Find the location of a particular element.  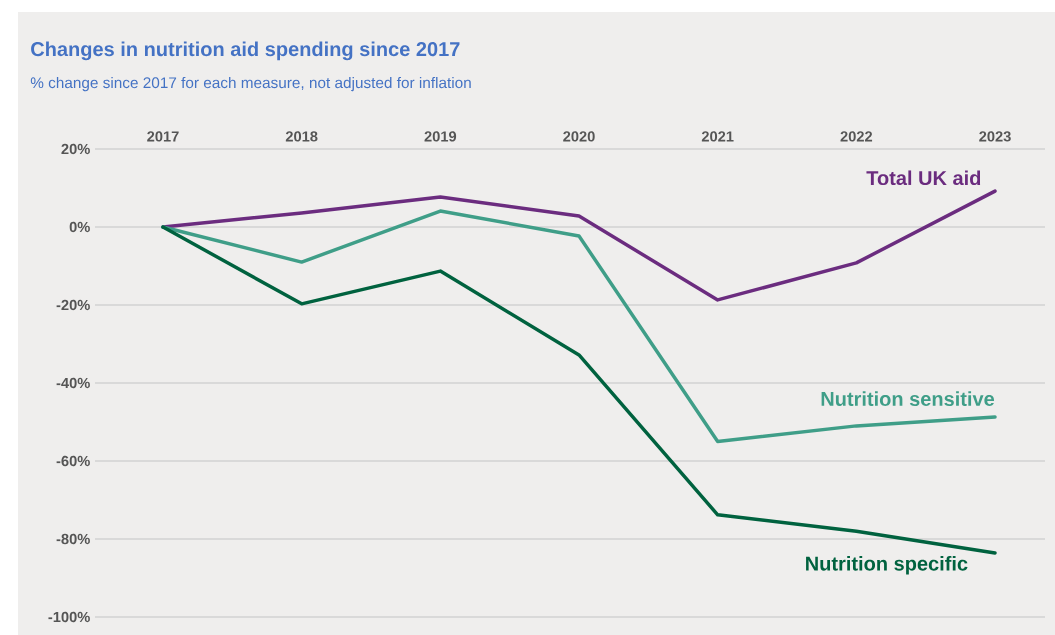

series-label: Total UK aid is located at coordinates (923, 178).